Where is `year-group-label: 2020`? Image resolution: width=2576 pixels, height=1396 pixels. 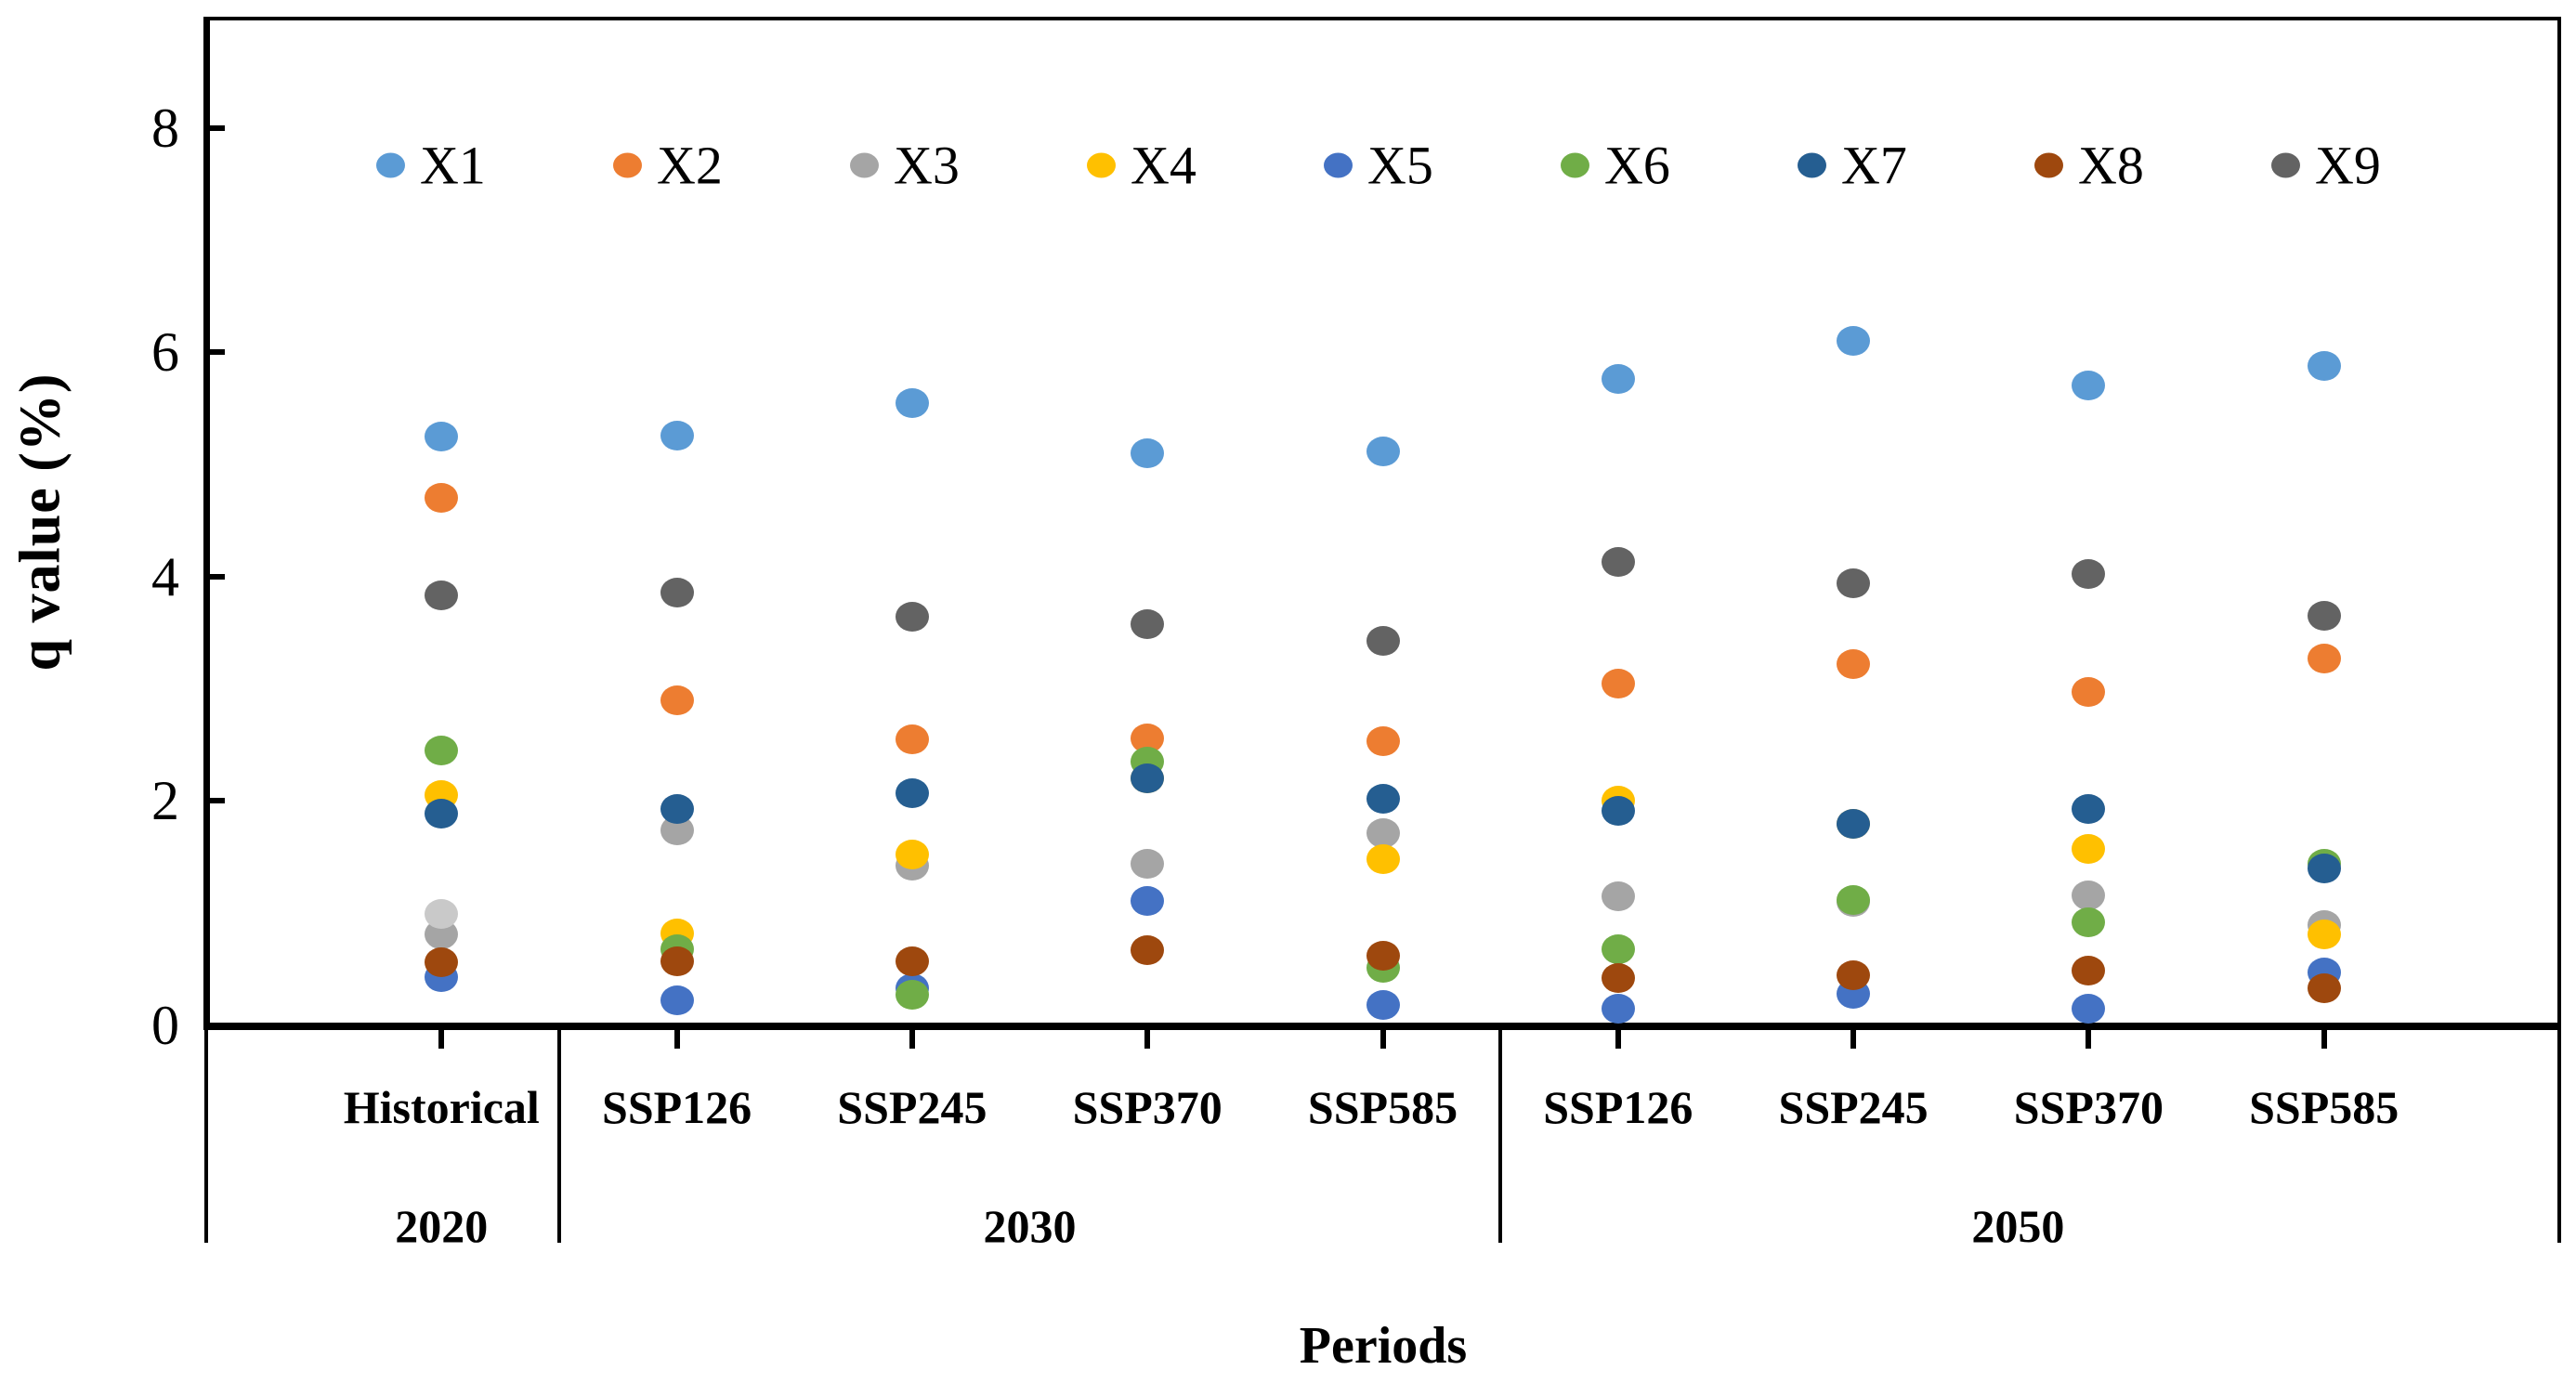 year-group-label: 2020 is located at coordinates (442, 1226).